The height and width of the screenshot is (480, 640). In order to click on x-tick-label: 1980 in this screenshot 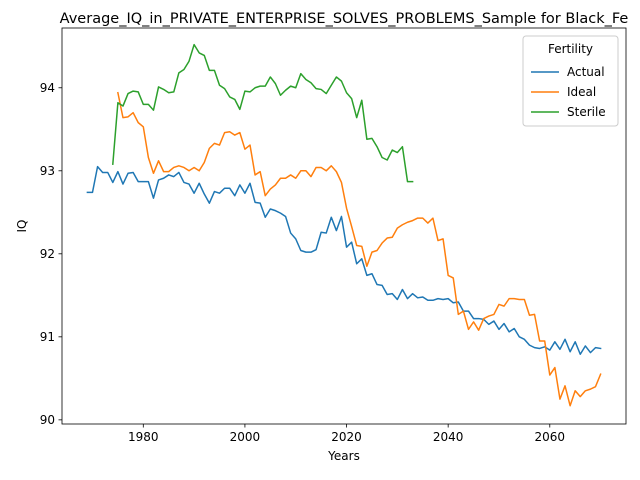, I will do `click(143, 437)`.